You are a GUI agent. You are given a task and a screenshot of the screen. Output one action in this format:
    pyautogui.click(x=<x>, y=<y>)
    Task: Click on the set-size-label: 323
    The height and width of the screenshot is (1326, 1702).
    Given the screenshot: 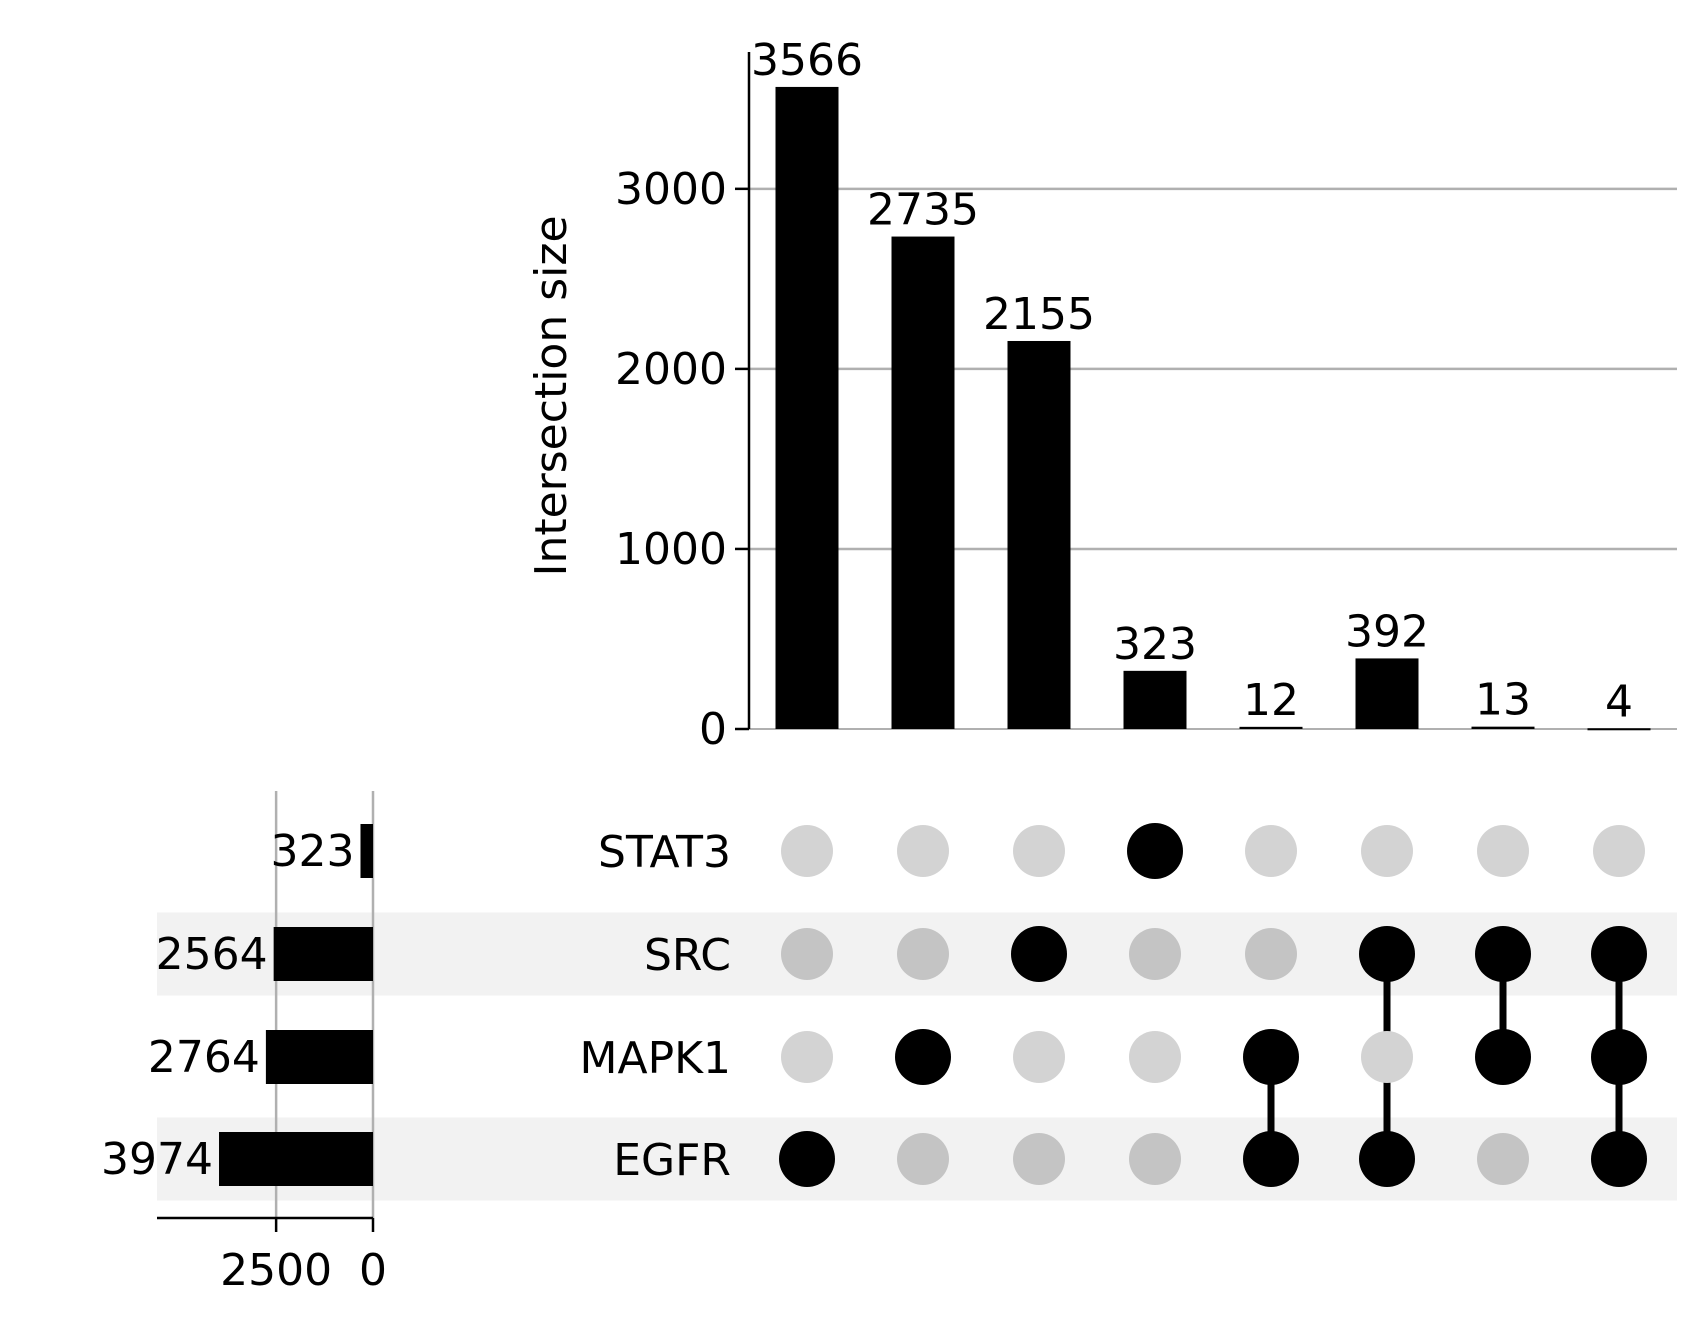 What is the action you would take?
    pyautogui.click(x=312, y=851)
    